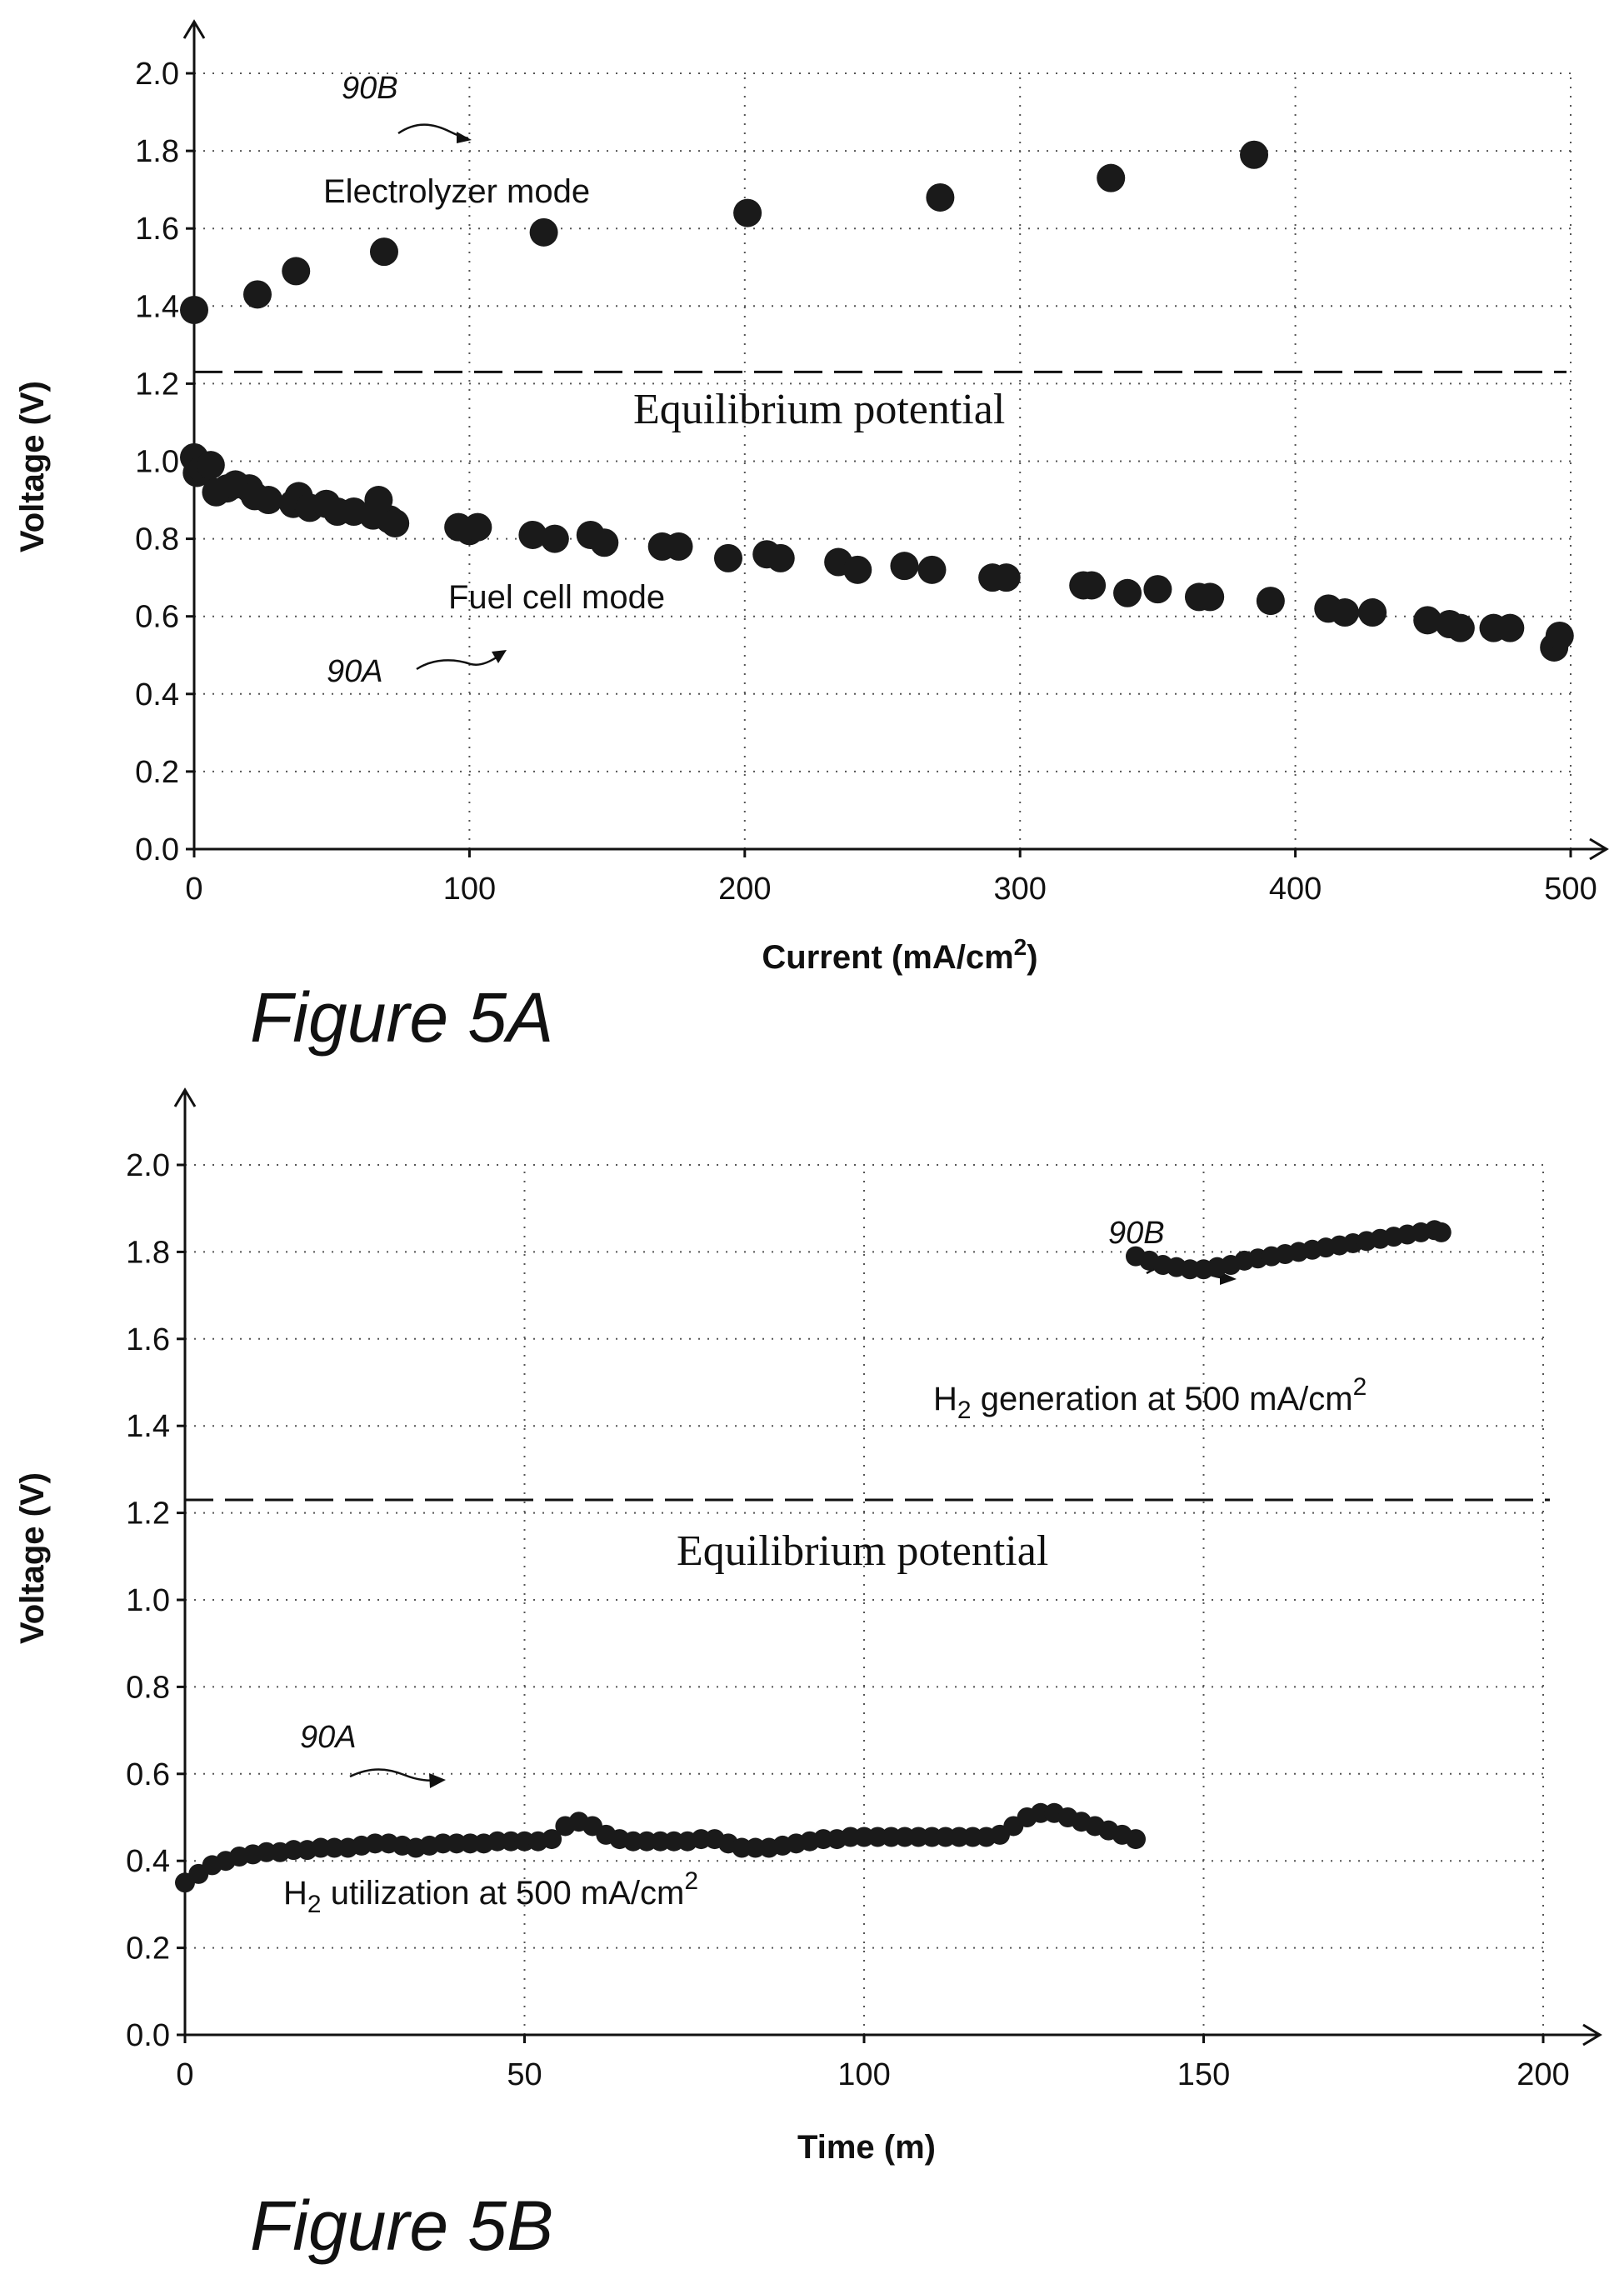  Describe the element at coordinates (1570, 889) in the screenshot. I see `x-tick-label: 500` at that location.